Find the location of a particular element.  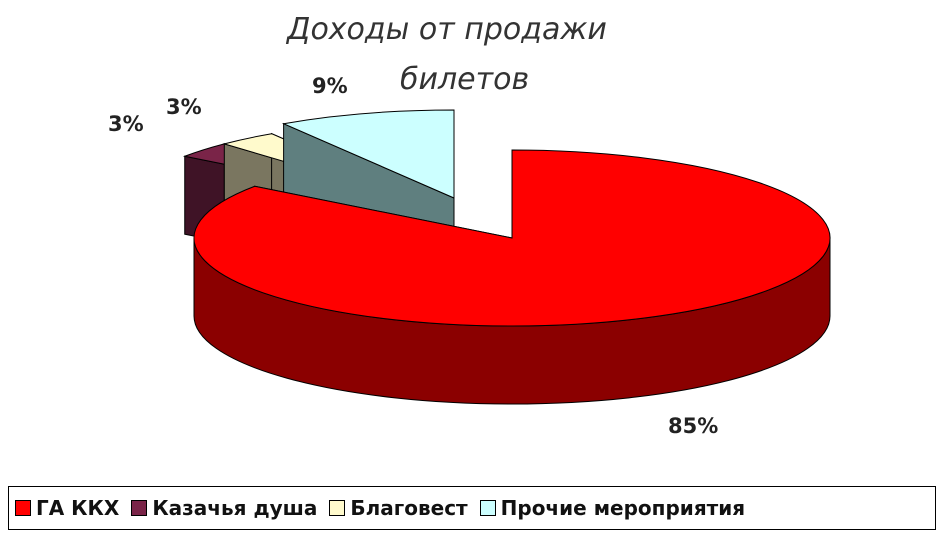

legend-label-blagovest: Благовест is located at coordinates (408, 508).